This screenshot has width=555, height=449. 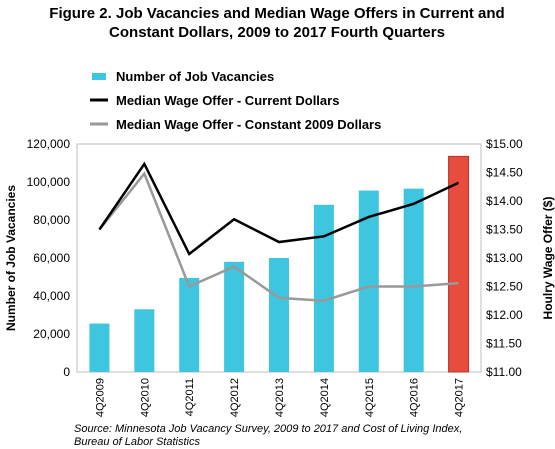 What do you see at coordinates (227, 100) in the screenshot?
I see `legend-label-current: Median Wage Offer - Current Dollars` at bounding box center [227, 100].